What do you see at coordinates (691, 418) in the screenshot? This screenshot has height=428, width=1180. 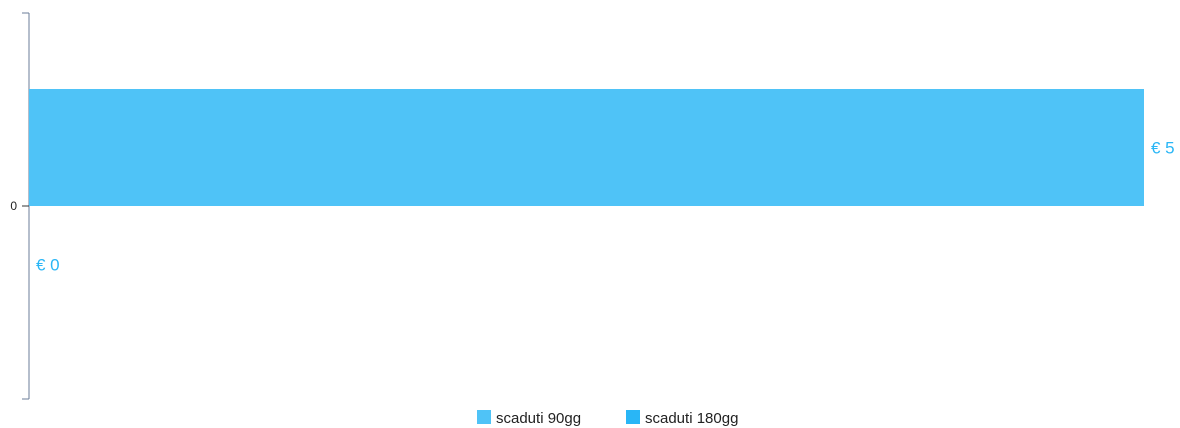 I see `legend-label: scaduti 180gg` at bounding box center [691, 418].